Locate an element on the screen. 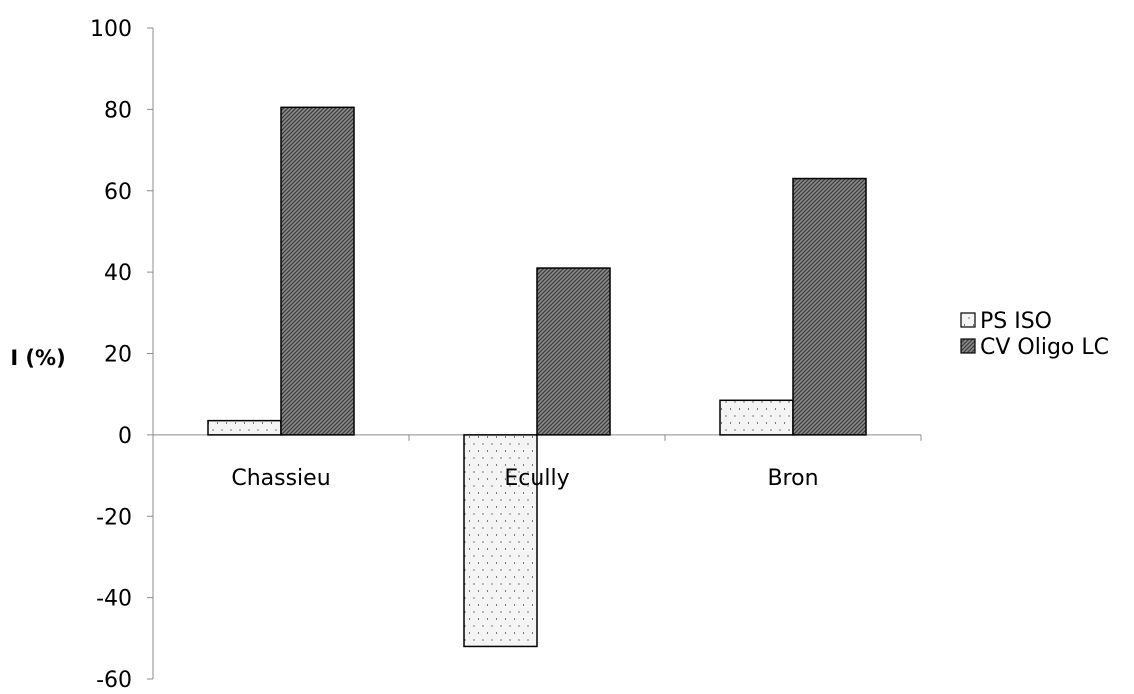  y-tick-label: -60 is located at coordinates (114, 678).